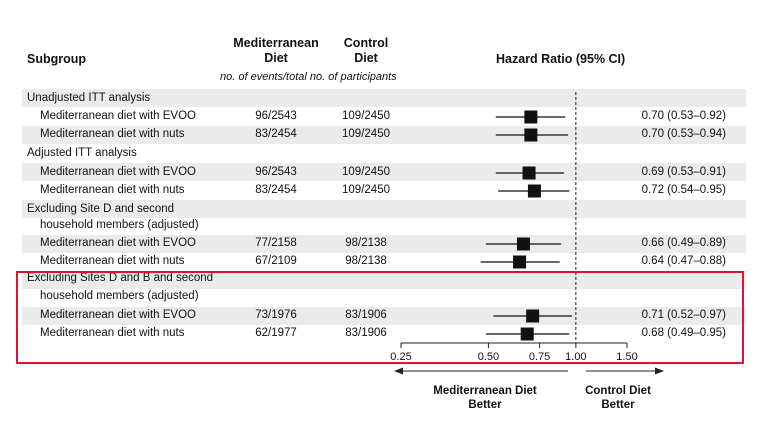 This screenshot has width=768, height=431. I want to click on arrow-label-mediterranean: Mediterranean Diet Better, so click(485, 398).